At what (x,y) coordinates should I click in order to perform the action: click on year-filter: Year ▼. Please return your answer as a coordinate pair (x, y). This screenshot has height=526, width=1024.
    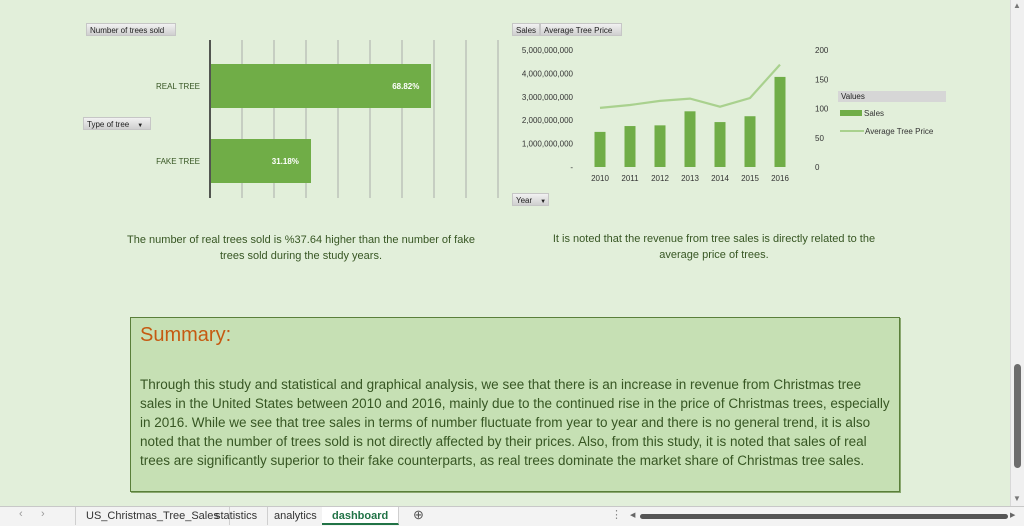
    Looking at the image, I should click on (530, 199).